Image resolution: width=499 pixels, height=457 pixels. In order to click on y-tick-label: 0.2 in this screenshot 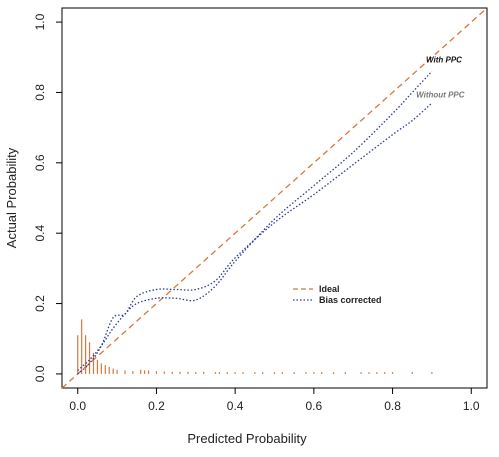, I will do `click(40, 303)`.